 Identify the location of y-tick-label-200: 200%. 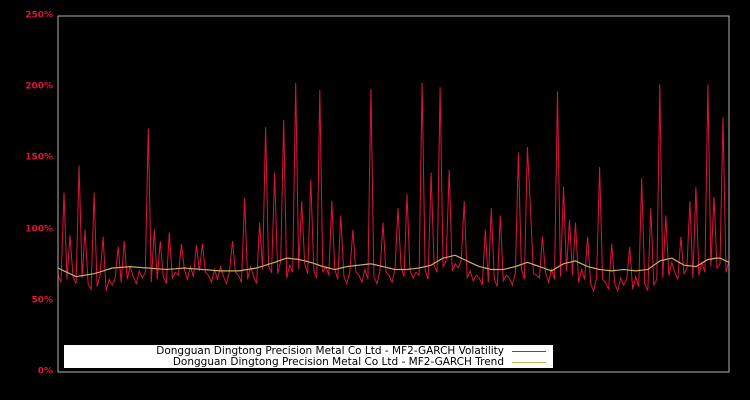
(39, 86).